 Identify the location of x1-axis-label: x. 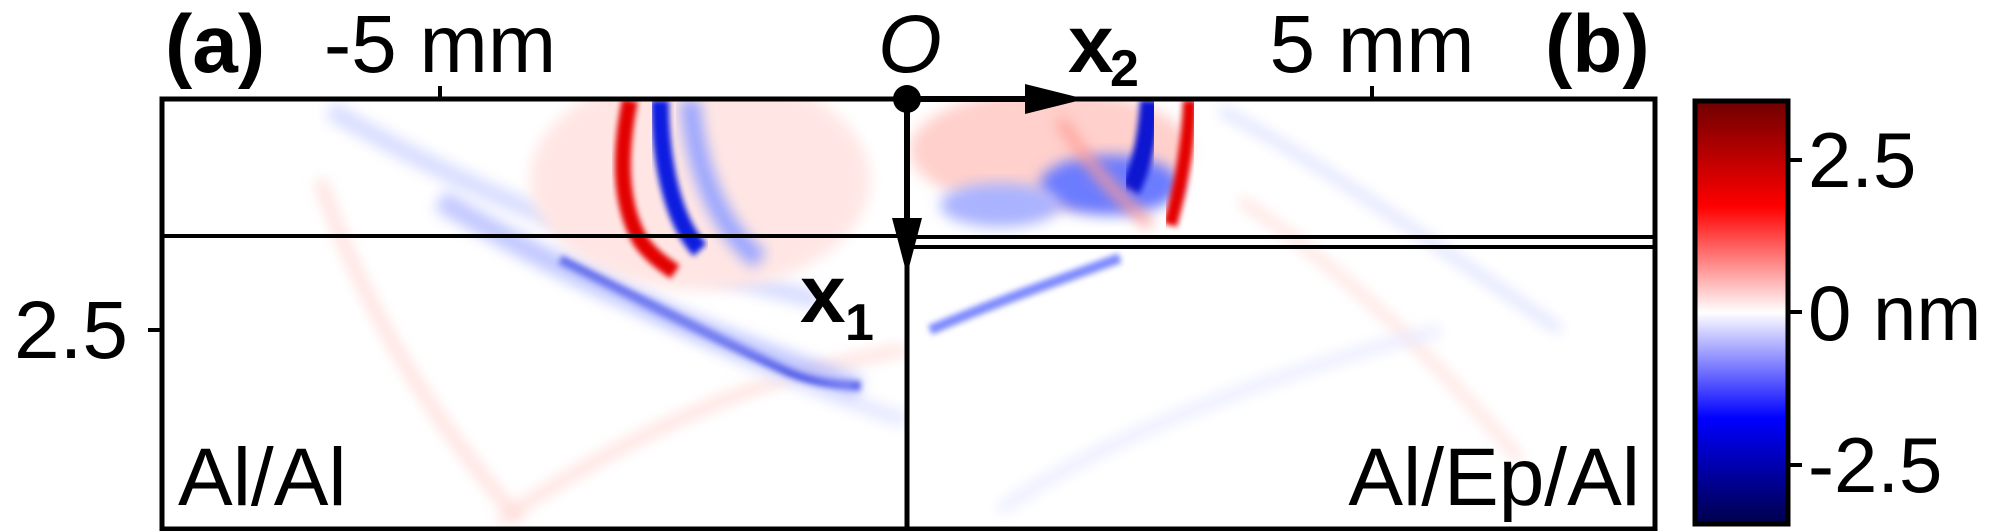
(823, 294).